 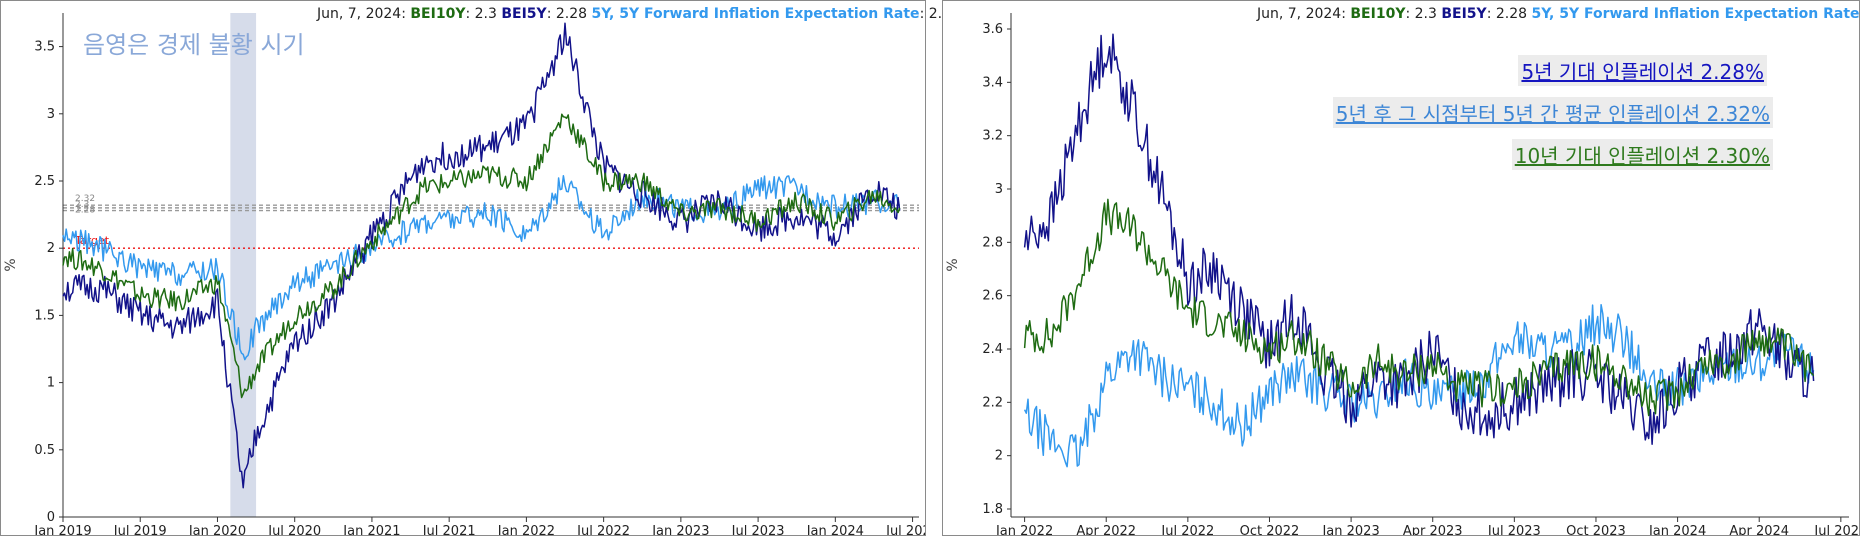 What do you see at coordinates (1552, 112) in the screenshot?
I see `annotation-fwd: 5년 후 그 시점부터 5년 간 평균 인플레이션 2.32%` at bounding box center [1552, 112].